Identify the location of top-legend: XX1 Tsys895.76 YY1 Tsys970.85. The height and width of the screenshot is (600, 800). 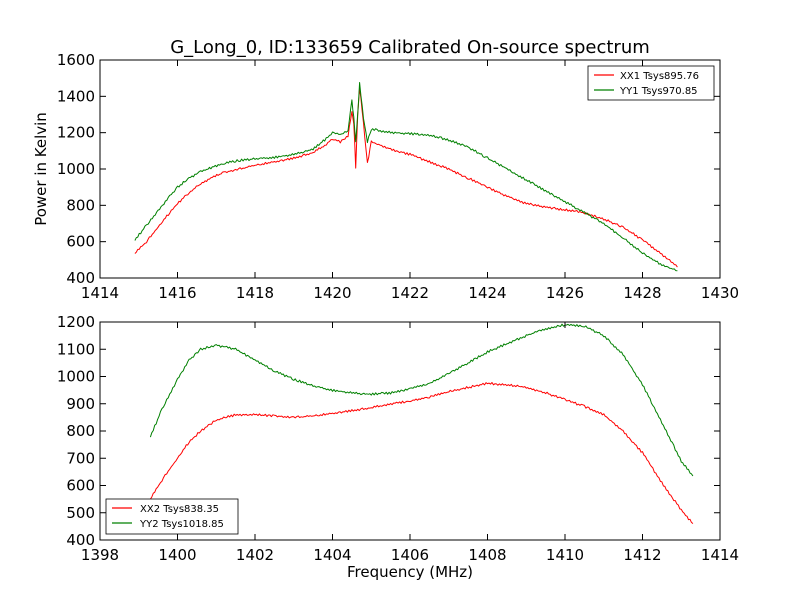
(651, 83).